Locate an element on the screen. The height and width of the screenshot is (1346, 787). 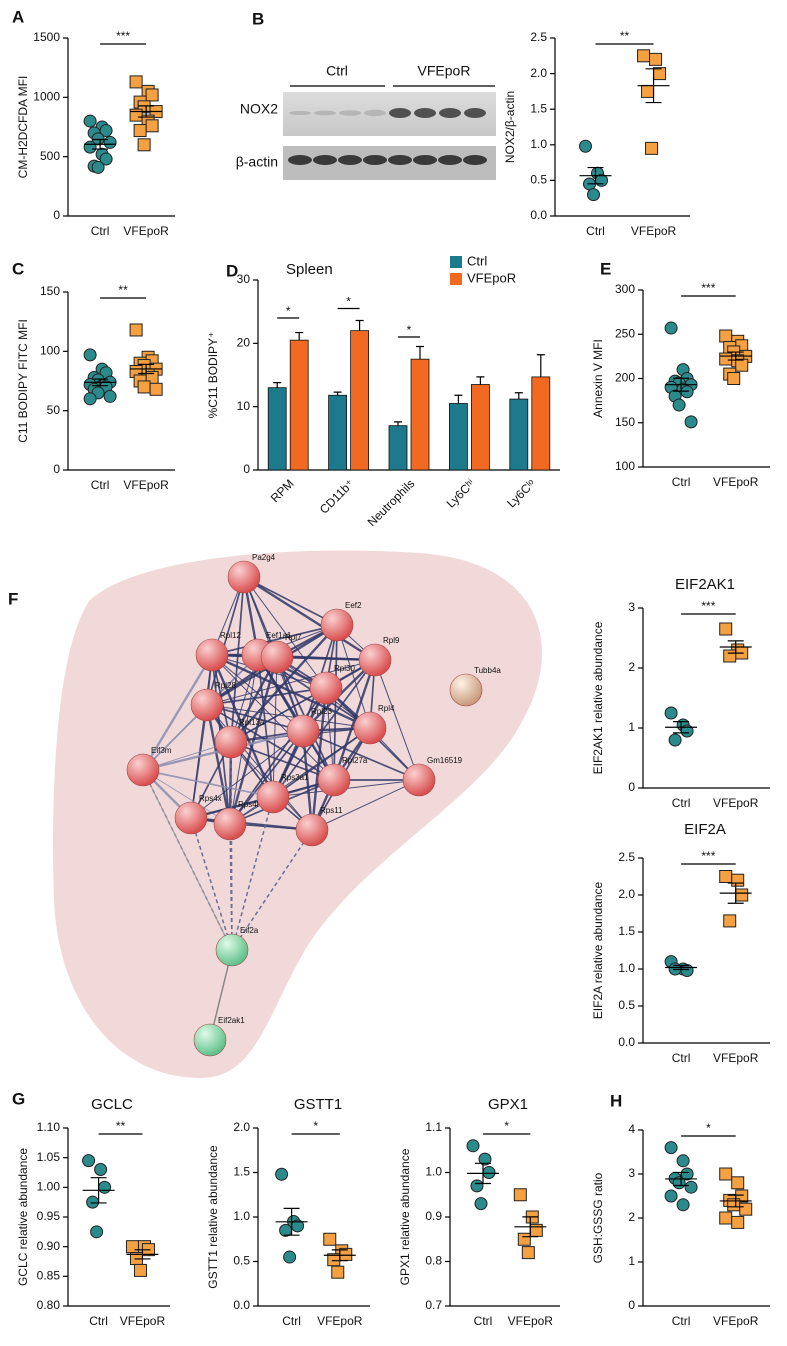
chart-title: GSTT1 is located at coordinates (318, 1104).